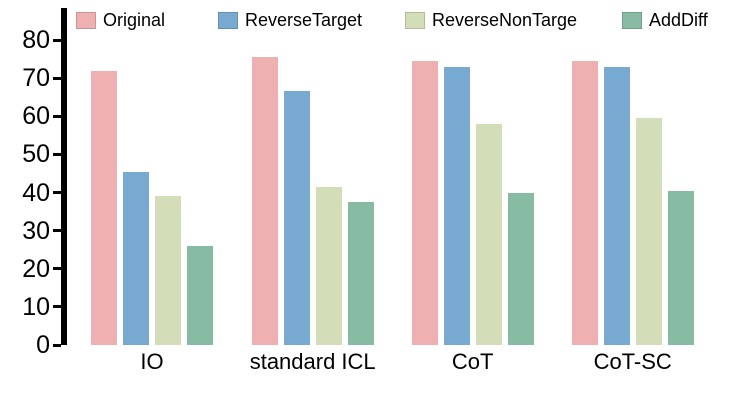 This screenshot has width=733, height=403. What do you see at coordinates (472, 361) in the screenshot?
I see `x-tick-label-cot: CoT` at bounding box center [472, 361].